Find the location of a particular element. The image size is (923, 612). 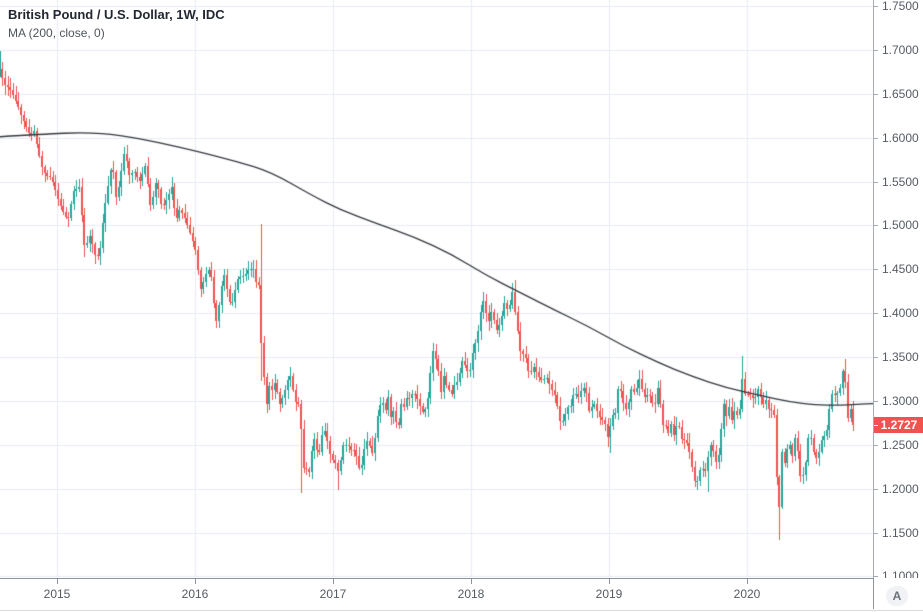

price-tick-1.2500: 1.2500 is located at coordinates (898, 445).